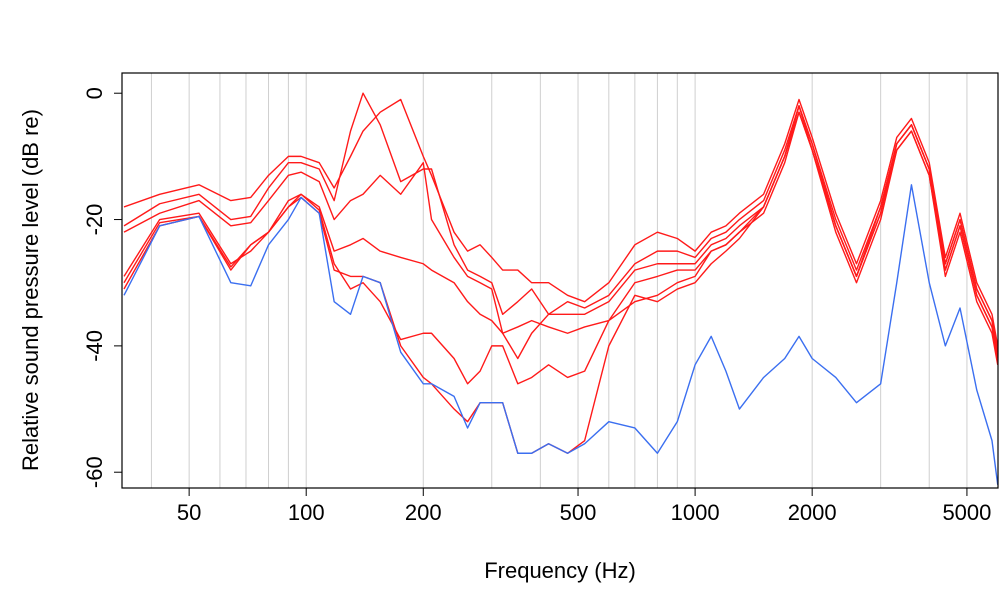 The height and width of the screenshot is (597, 1002). I want to click on y-tick-label: 0, so click(94, 93).